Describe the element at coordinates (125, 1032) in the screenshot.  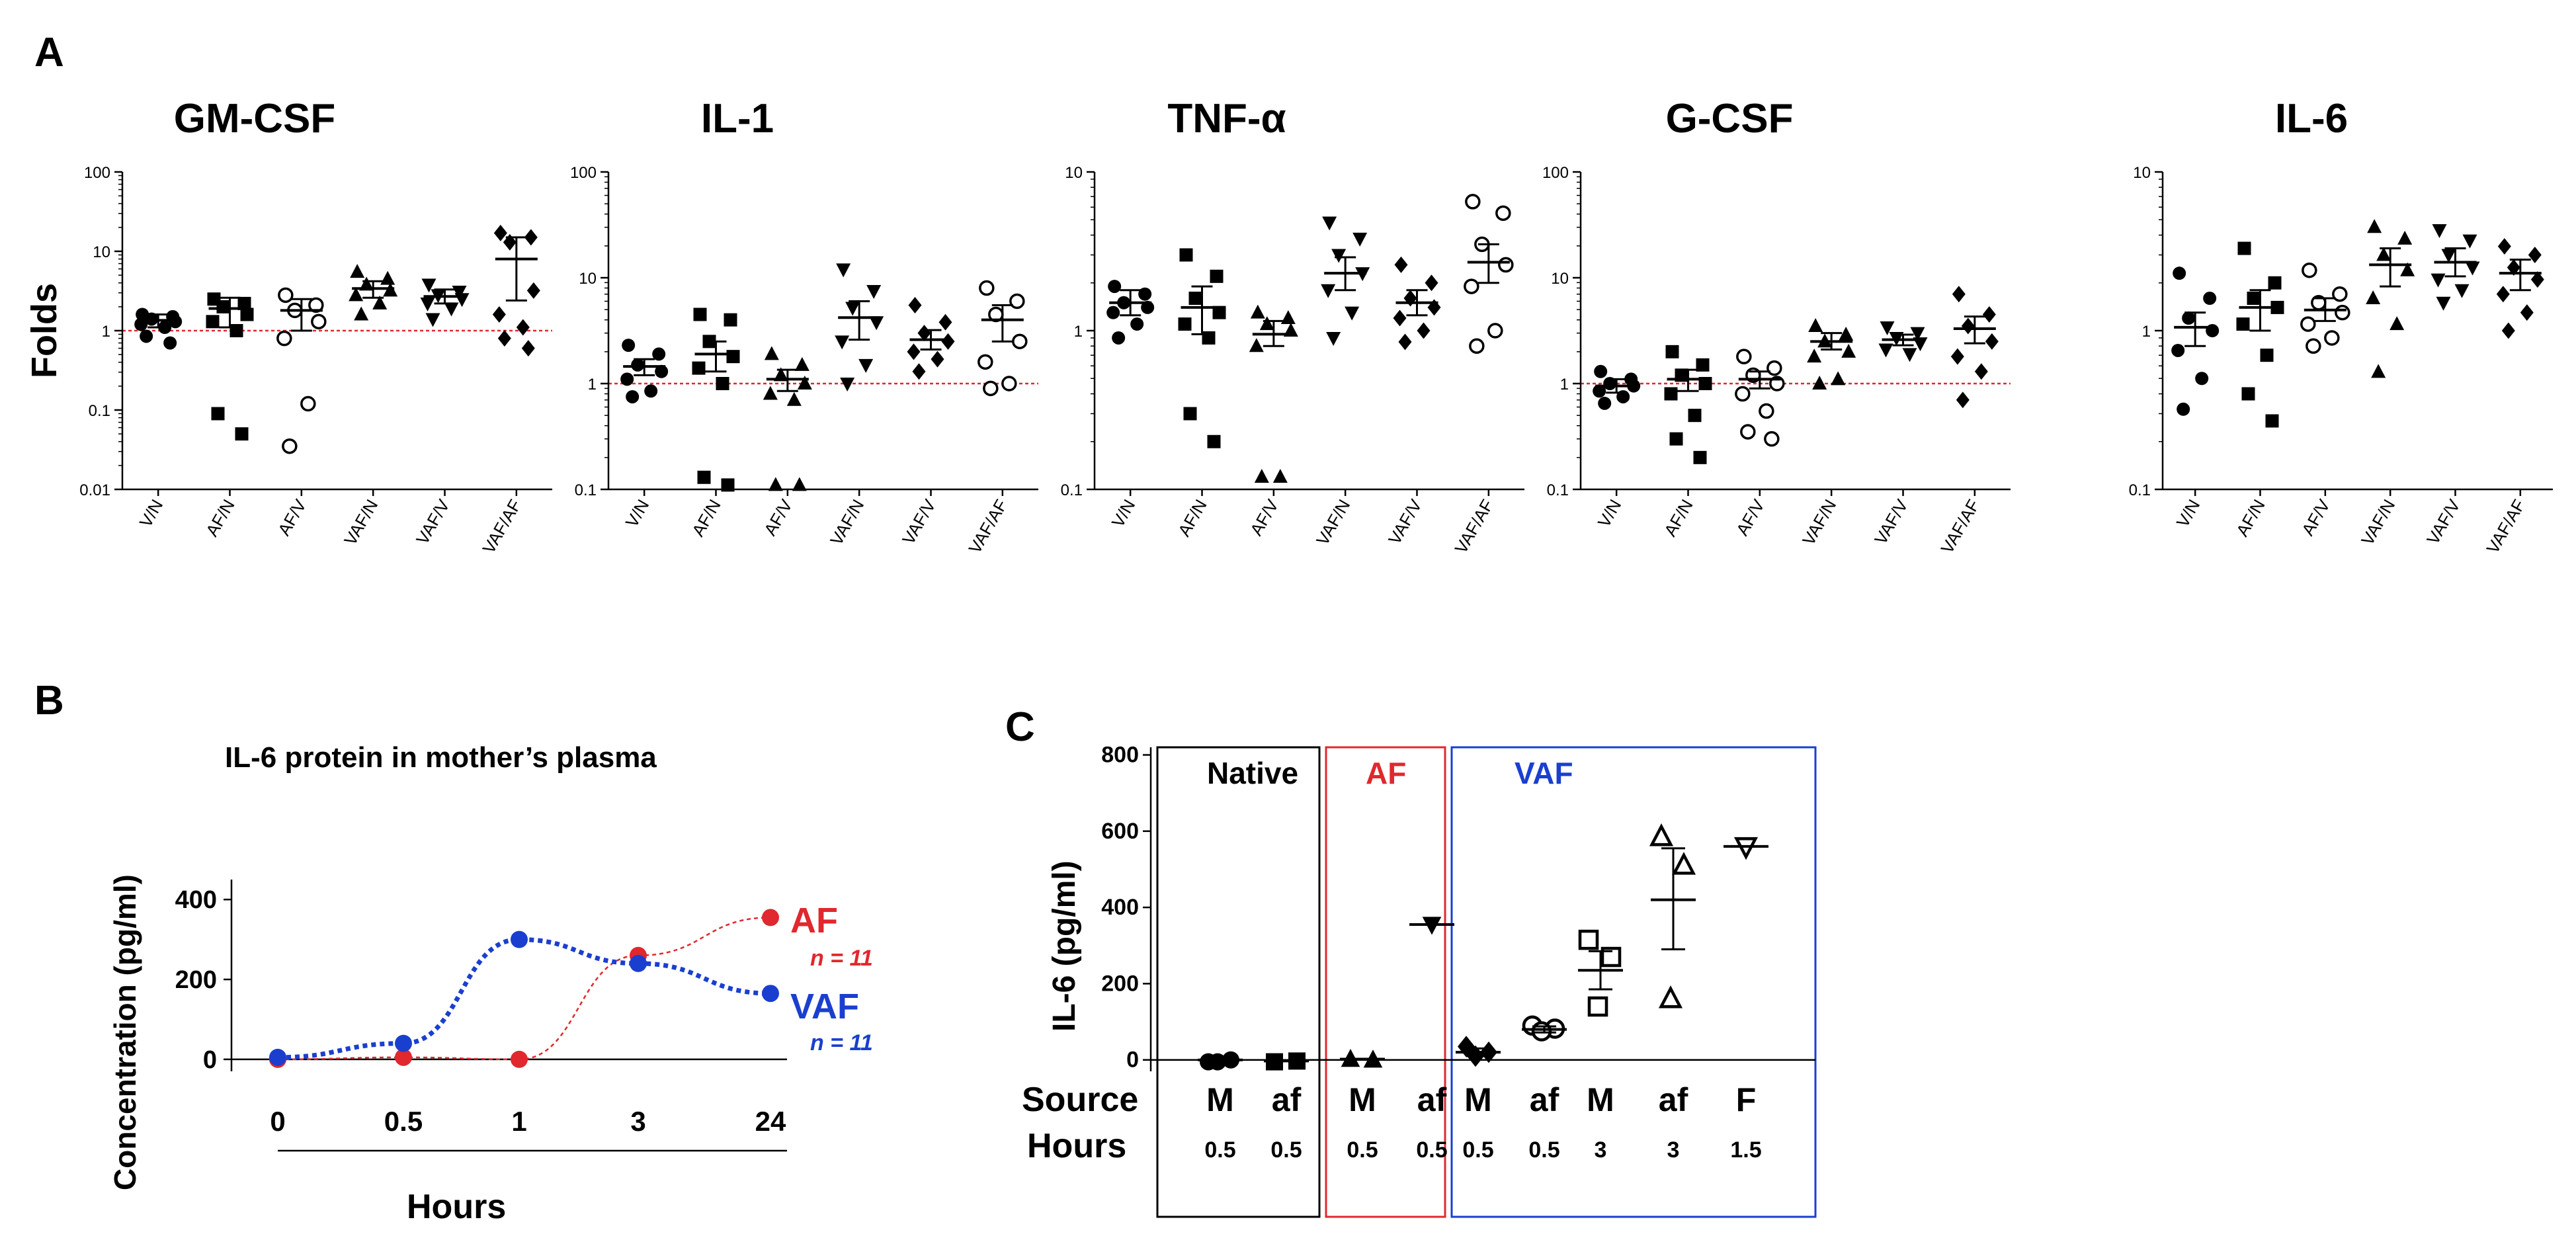
I see `y-axis-label: Concentration (pg/ml)` at that location.